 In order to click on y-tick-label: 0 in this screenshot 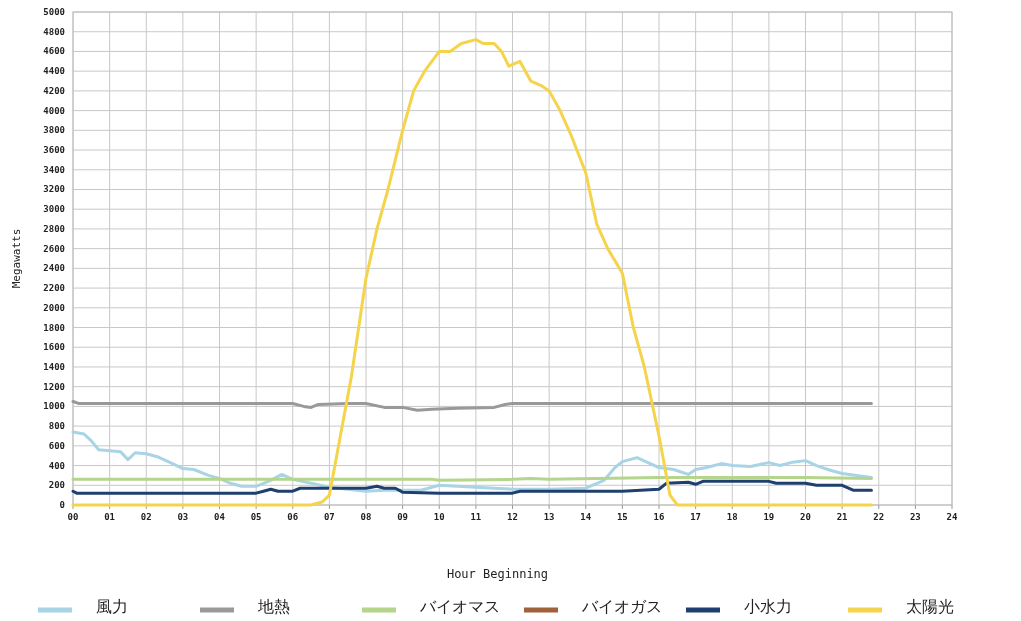, I will do `click(62, 505)`.